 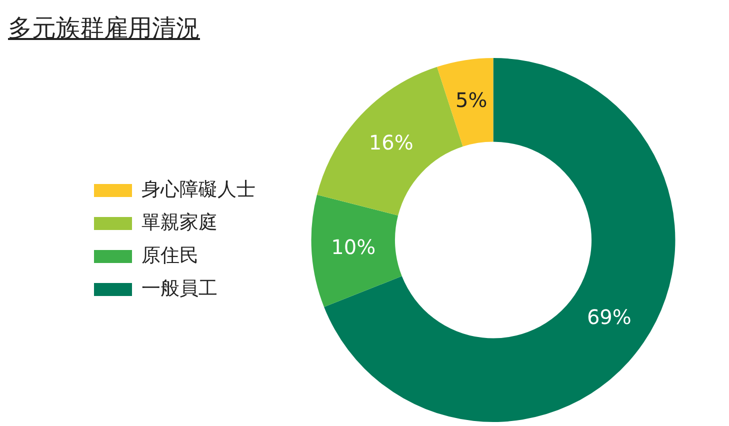 What do you see at coordinates (199, 189) in the screenshot?
I see `legend-label: 身心障礙人士` at bounding box center [199, 189].